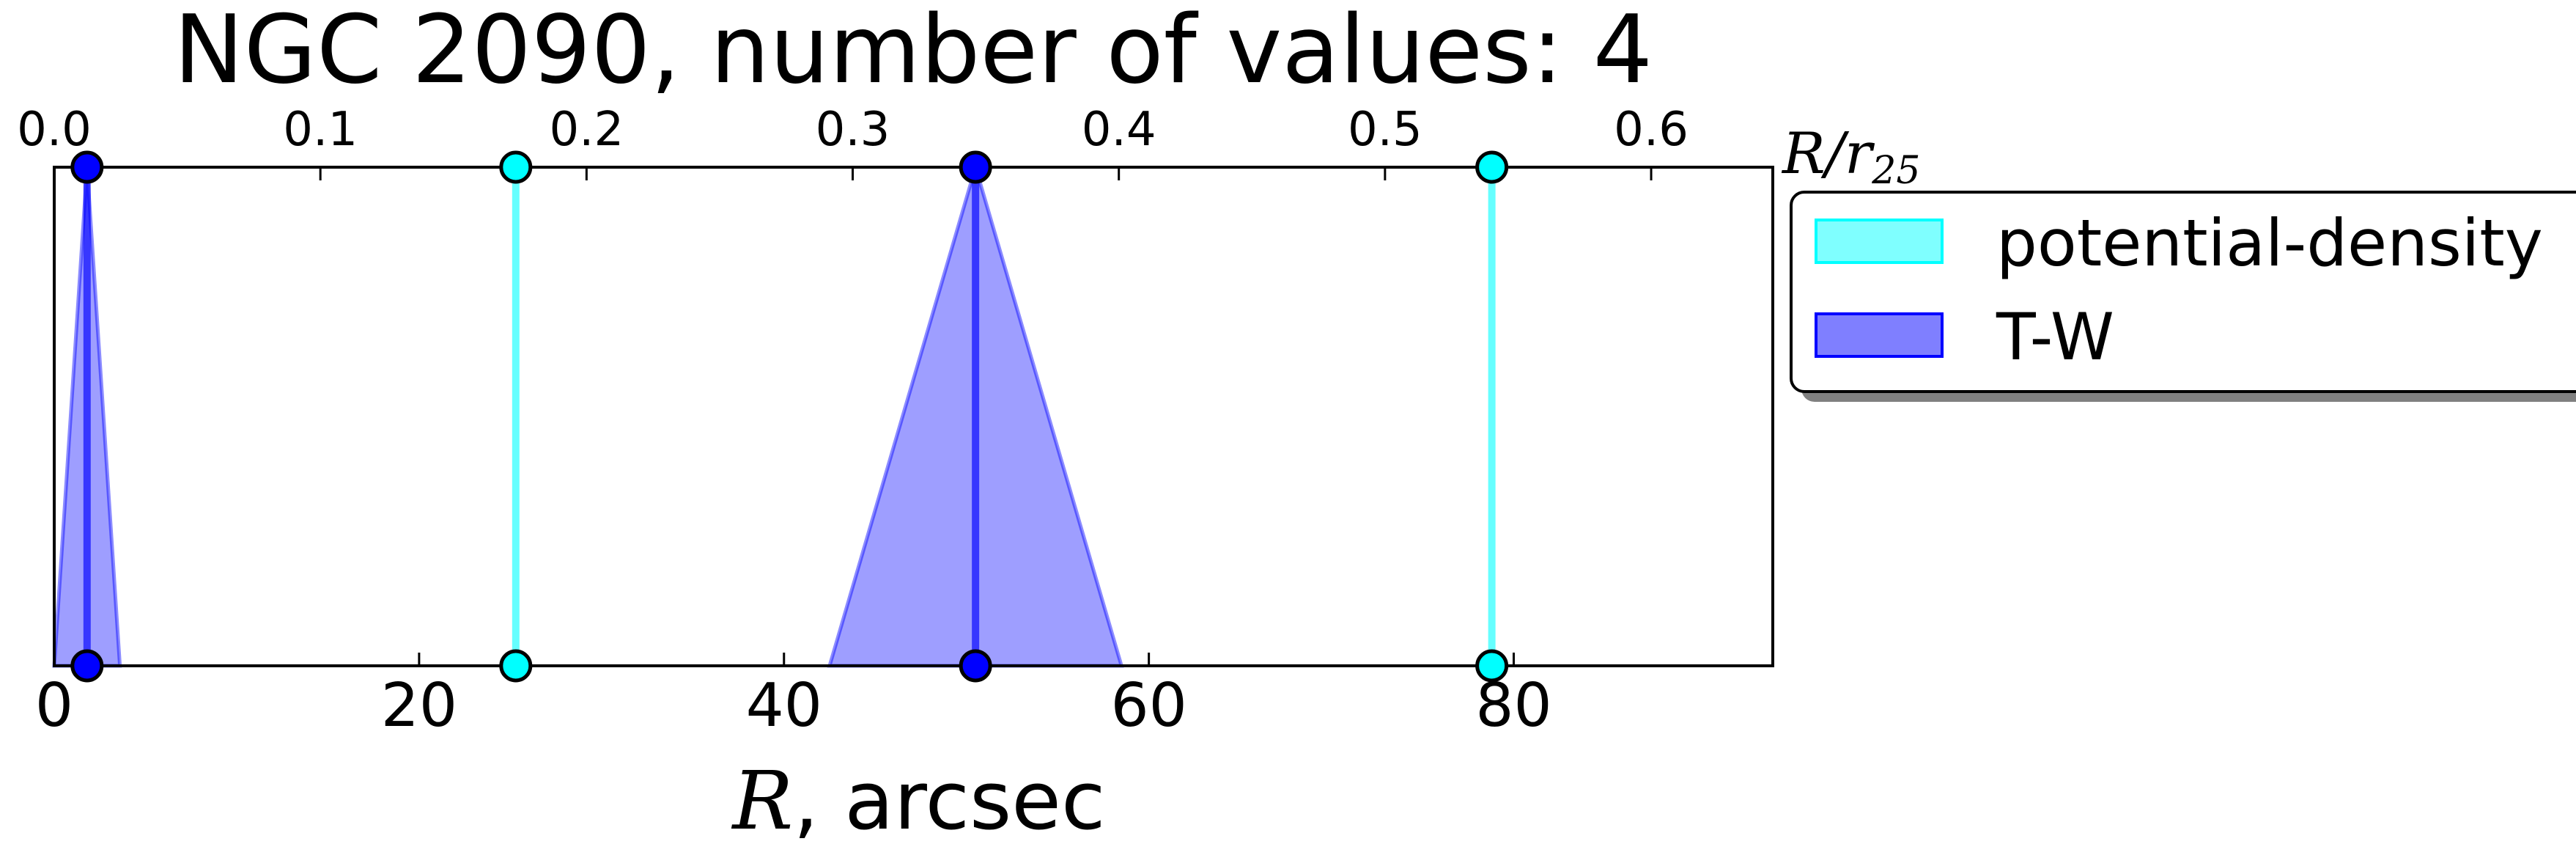  What do you see at coordinates (54, 130) in the screenshot?
I see `top-tick-label-0: 0.0` at bounding box center [54, 130].